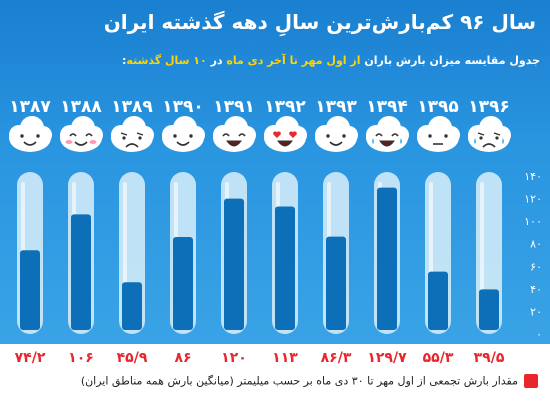 This screenshot has width=550, height=414. Describe the element at coordinates (336, 107) in the screenshot. I see `year-label: ۱۳۹۳` at that location.